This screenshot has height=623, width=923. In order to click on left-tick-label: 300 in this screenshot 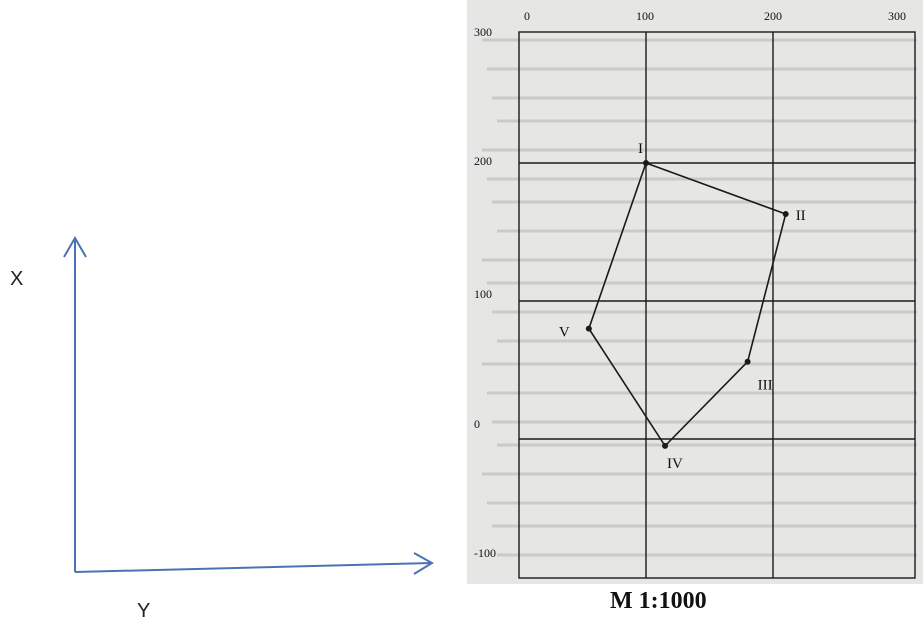, I will do `click(483, 32)`.